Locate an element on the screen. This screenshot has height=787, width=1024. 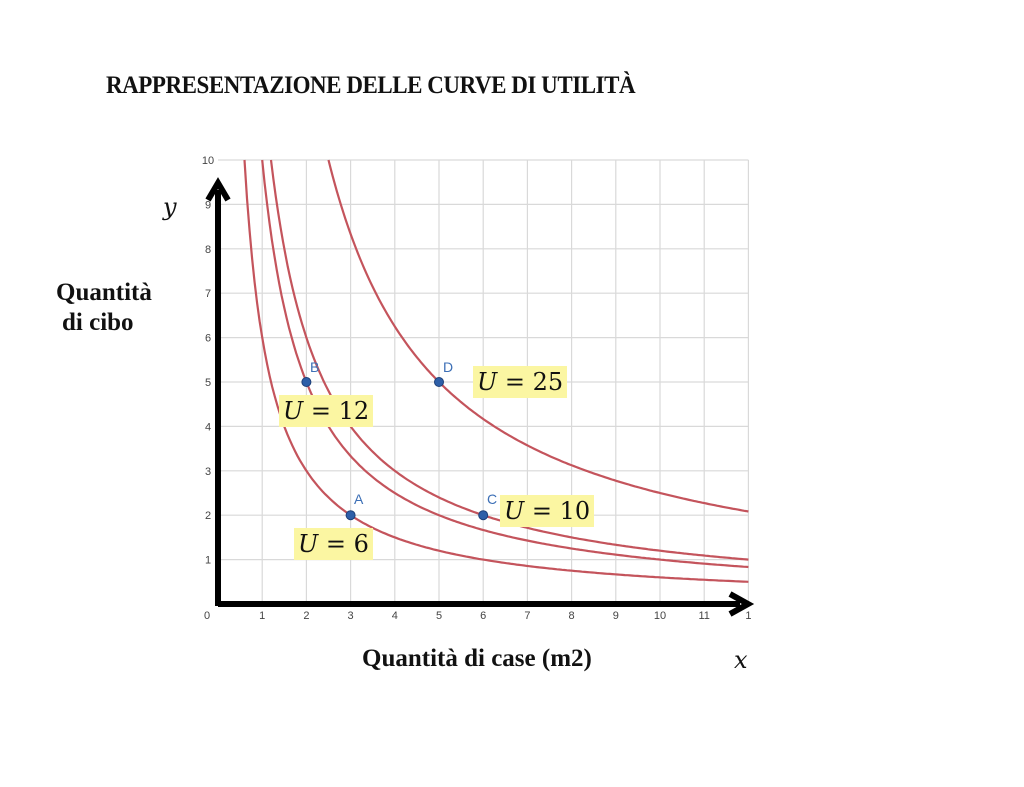
point-label-b: B is located at coordinates (315, 367).